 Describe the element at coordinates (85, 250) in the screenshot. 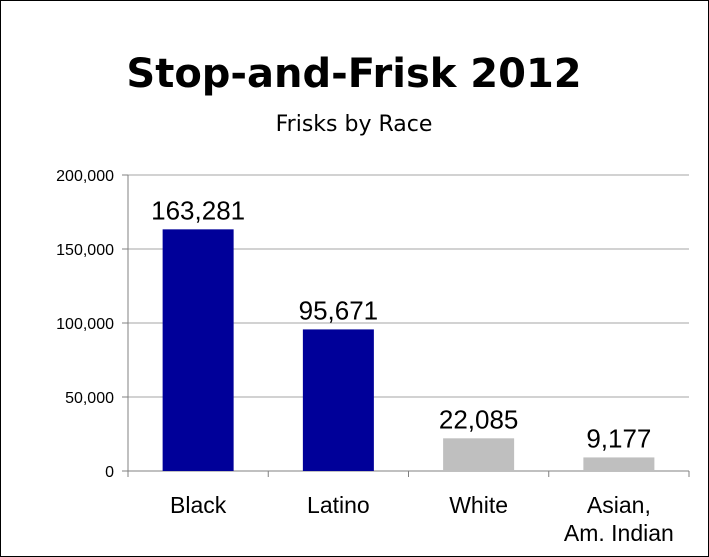

I see `y-tick-label: 150,000` at that location.